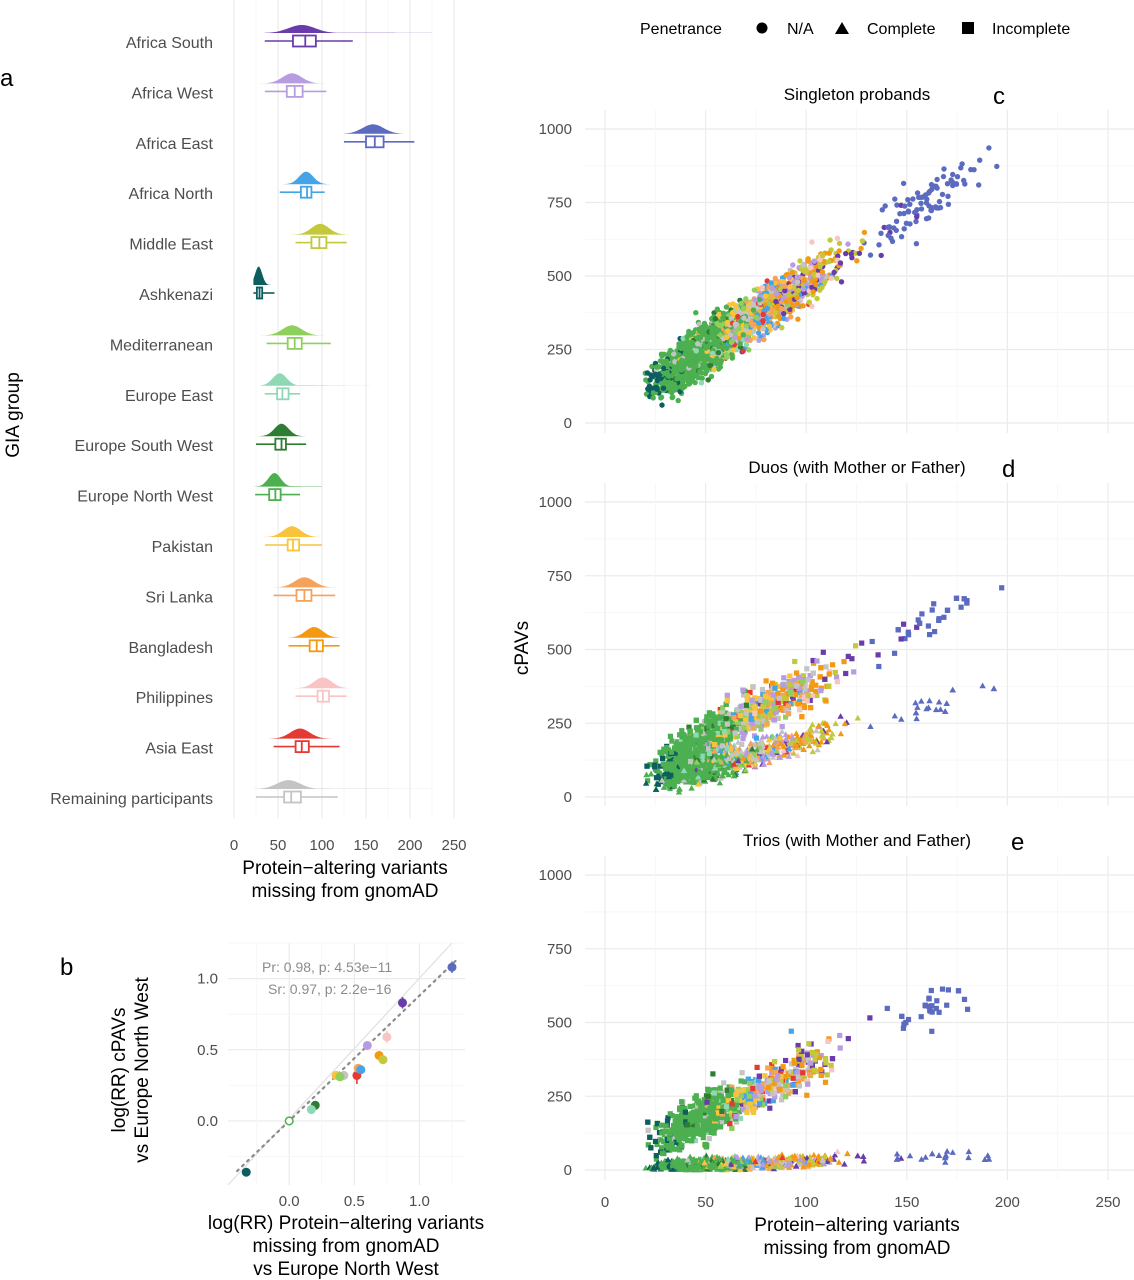 The width and height of the screenshot is (1134, 1280). Describe the element at coordinates (354, 1201) in the screenshot. I see `x-tick-label: 0.5` at that location.